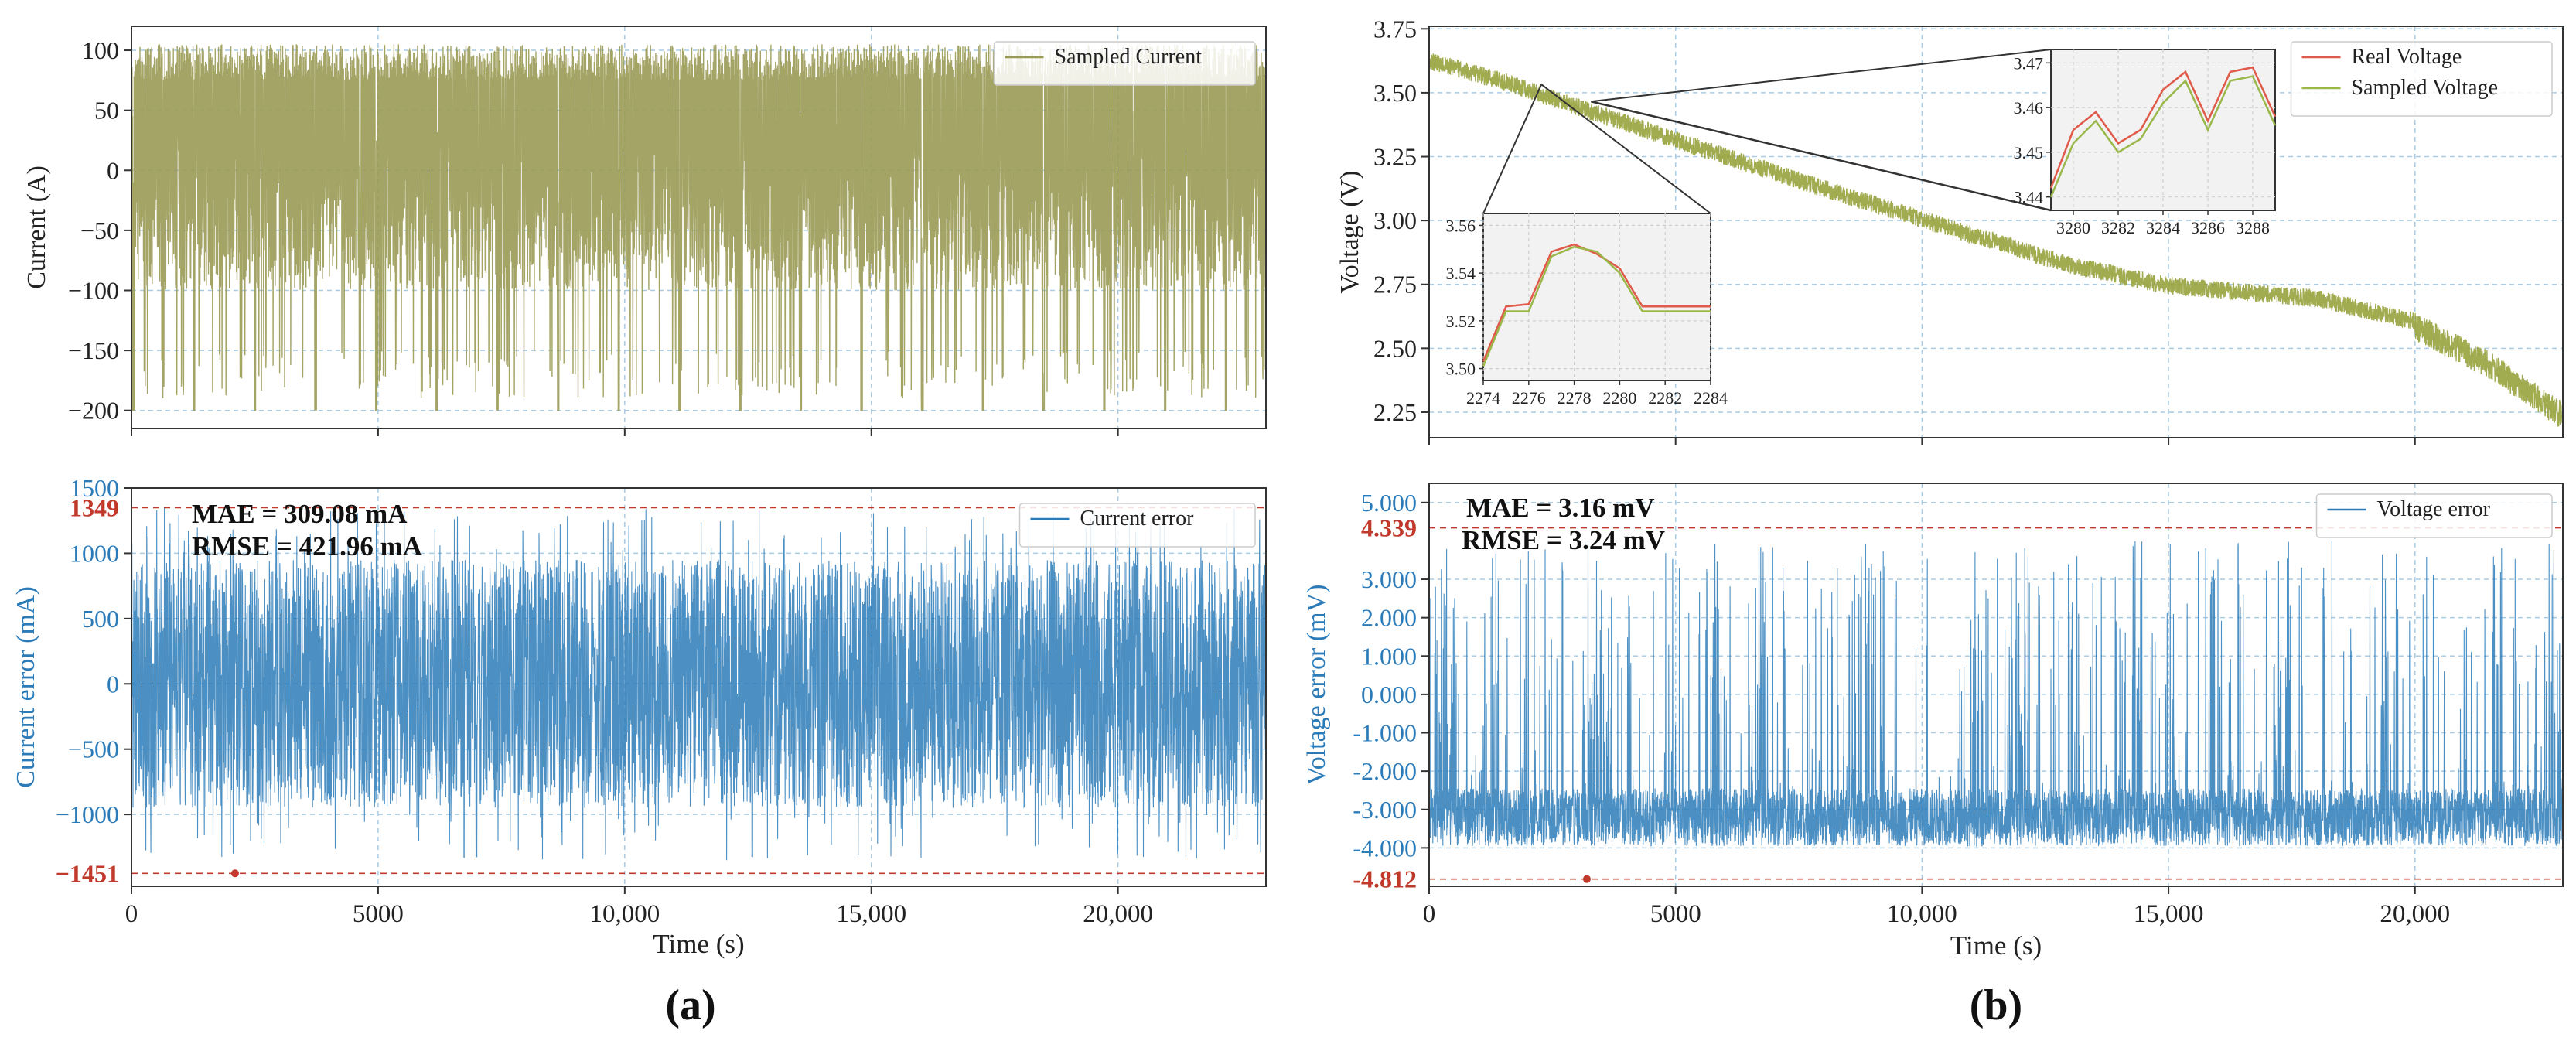  Describe the element at coordinates (94, 488) in the screenshot. I see `y-tick-label: 1500` at that location.